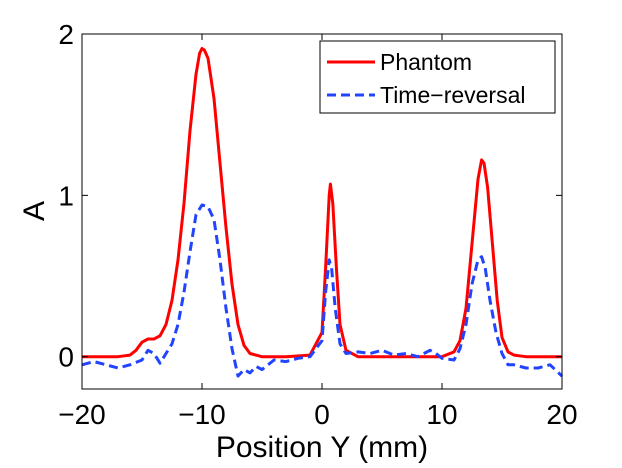 The image size is (622, 468). I want to click on x-tick-label: −10, so click(202, 414).